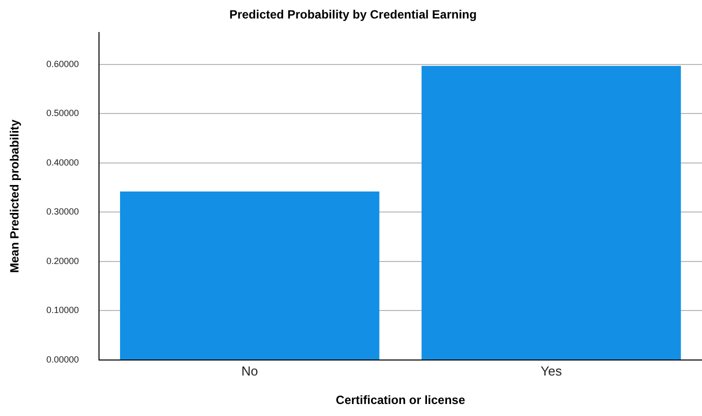 The height and width of the screenshot is (416, 702). What do you see at coordinates (62, 113) in the screenshot?
I see `y-tick-label: 0.50000` at bounding box center [62, 113].